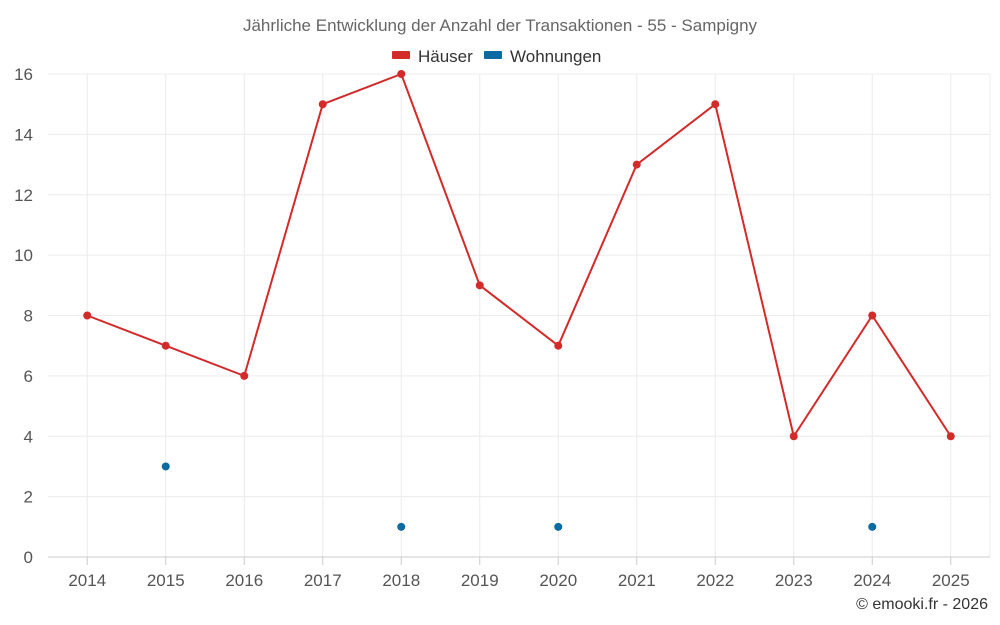 The height and width of the screenshot is (625, 1000). I want to click on x-tick-label: 2015, so click(166, 580).